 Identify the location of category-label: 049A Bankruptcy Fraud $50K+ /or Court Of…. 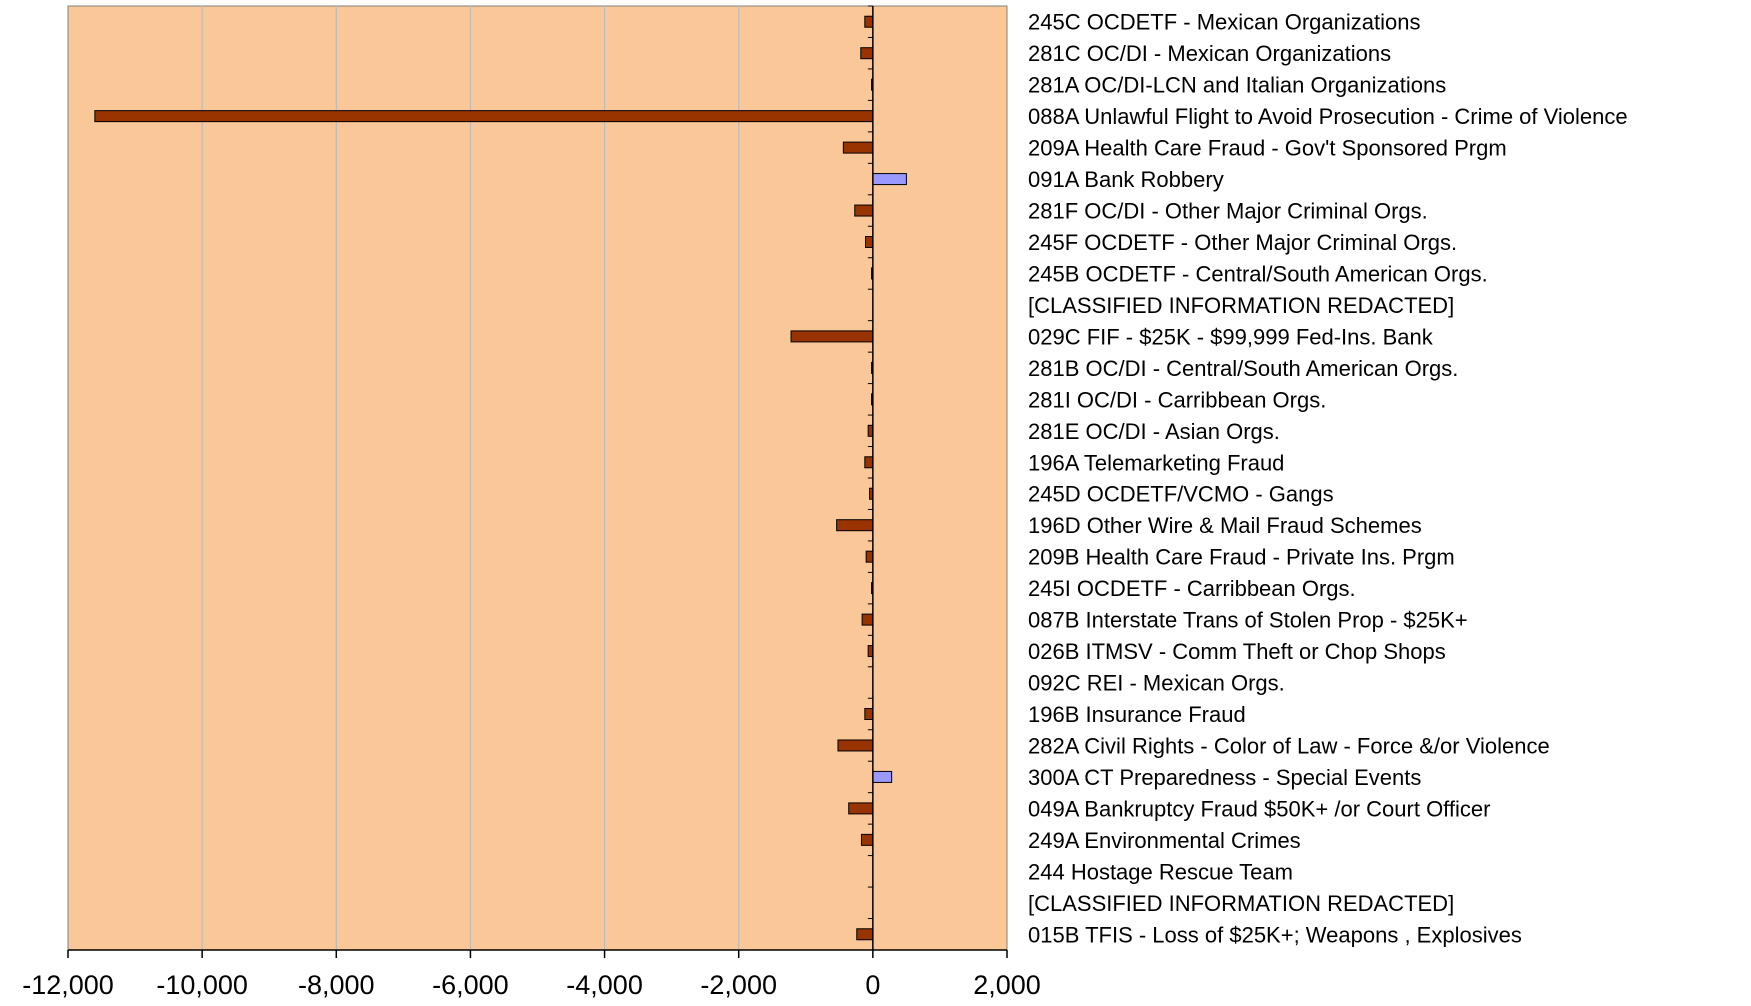
(1259, 808).